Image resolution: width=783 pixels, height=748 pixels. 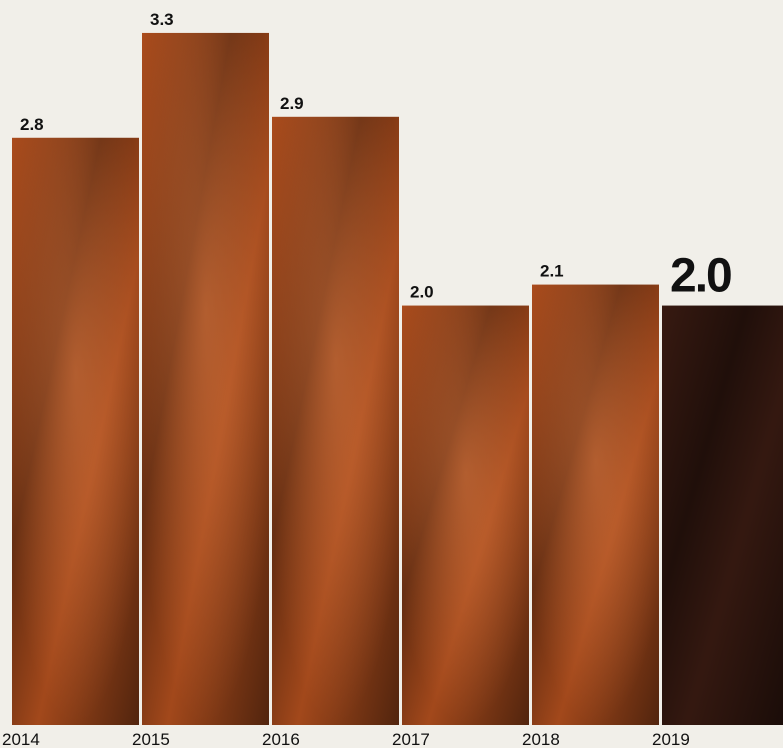 What do you see at coordinates (32, 124) in the screenshot?
I see `value-label: 2.8` at bounding box center [32, 124].